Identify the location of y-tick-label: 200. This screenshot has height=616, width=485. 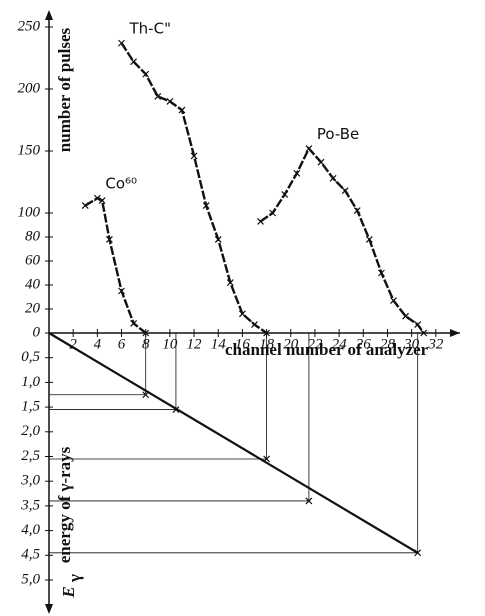
(29, 88).